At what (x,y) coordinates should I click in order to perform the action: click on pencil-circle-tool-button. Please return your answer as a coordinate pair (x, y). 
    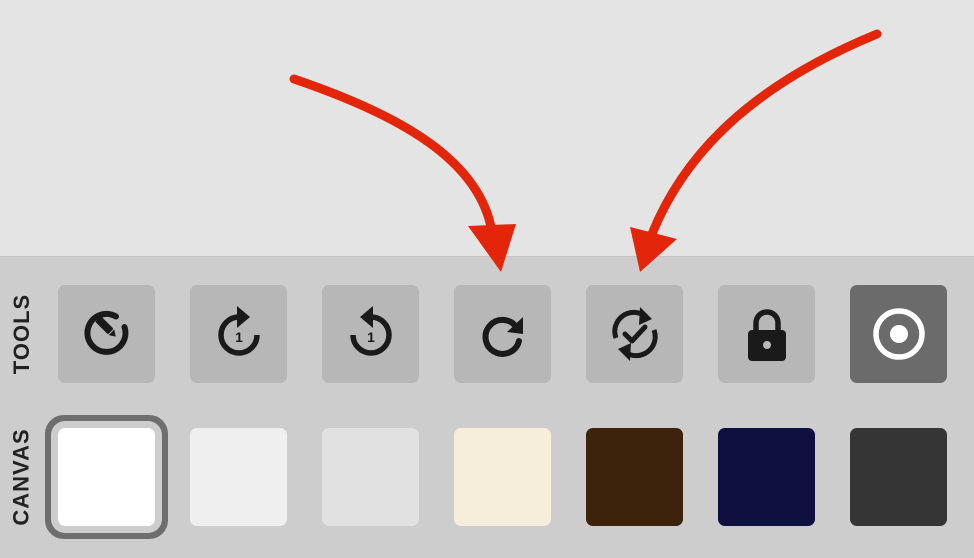
    Looking at the image, I should click on (106, 334).